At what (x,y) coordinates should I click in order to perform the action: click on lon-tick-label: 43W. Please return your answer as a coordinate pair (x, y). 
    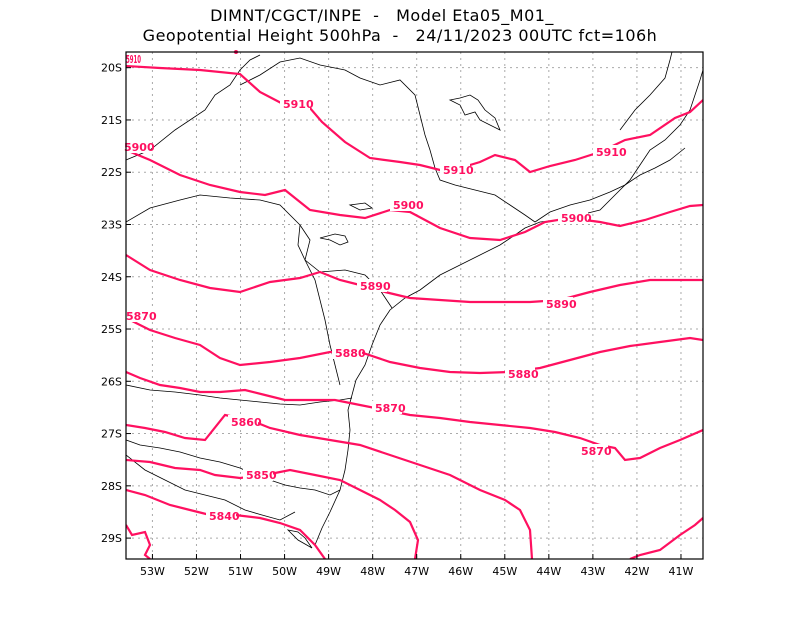
    Looking at the image, I should click on (592, 571).